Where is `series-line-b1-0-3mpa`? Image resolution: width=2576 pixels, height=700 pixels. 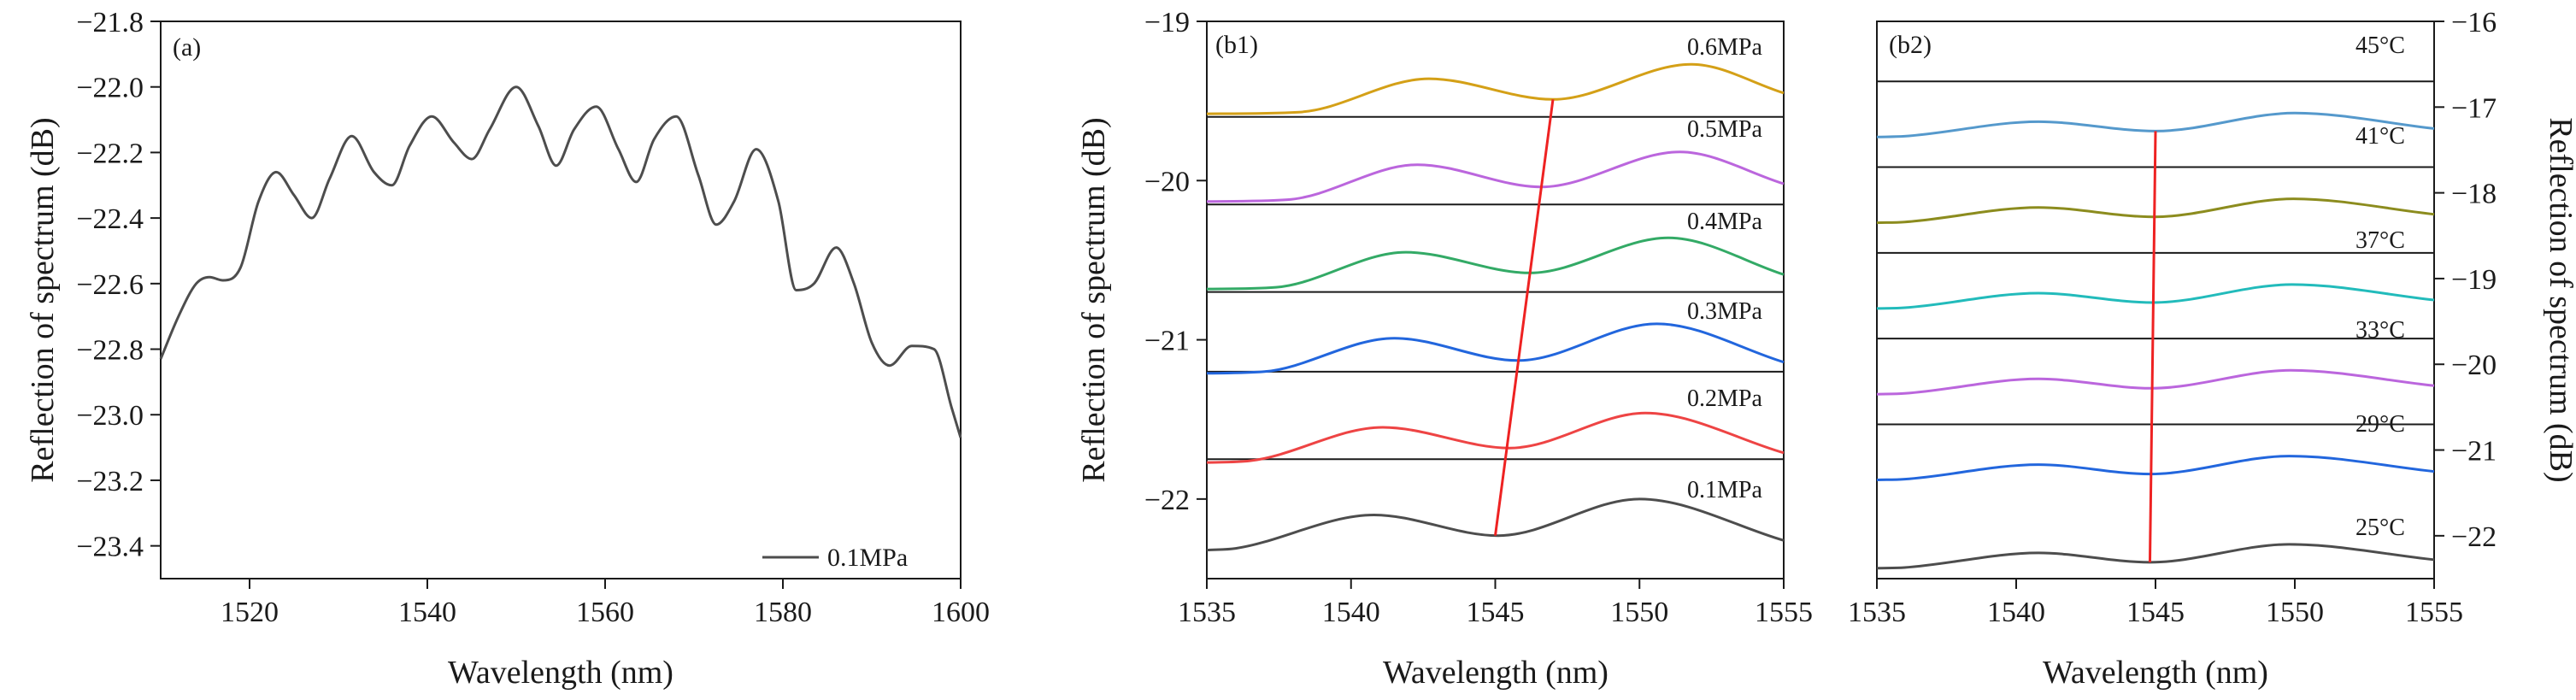 series-line-b1-0-3mpa is located at coordinates (1495, 348).